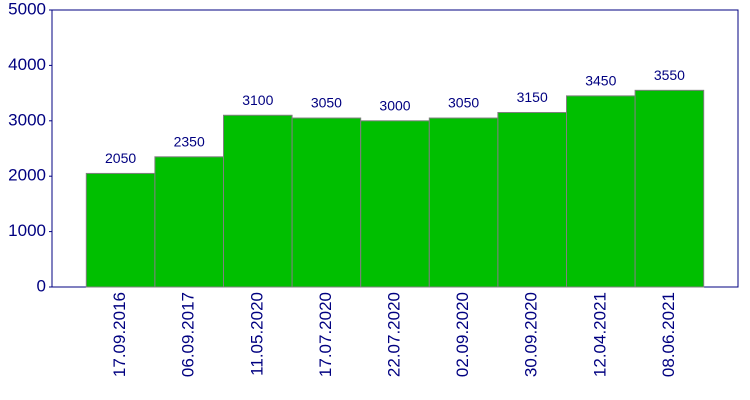 This screenshot has height=400, width=750. I want to click on value-label: 3150, so click(532, 97).